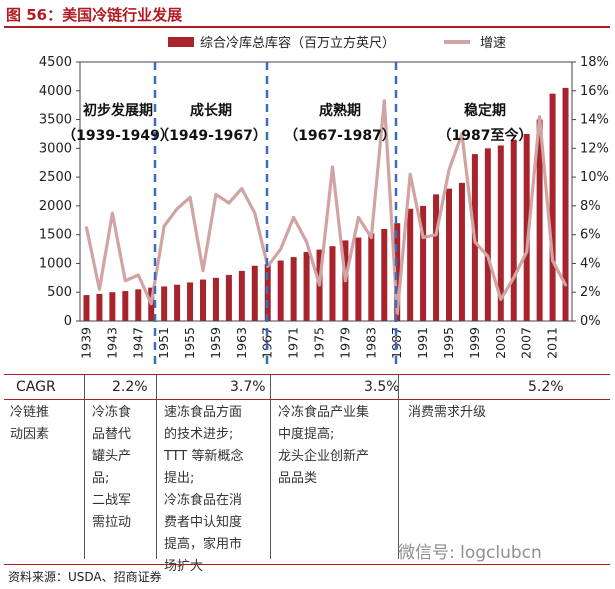  What do you see at coordinates (118, 110) in the screenshot?
I see `period-name-1: 初步发展期` at bounding box center [118, 110].